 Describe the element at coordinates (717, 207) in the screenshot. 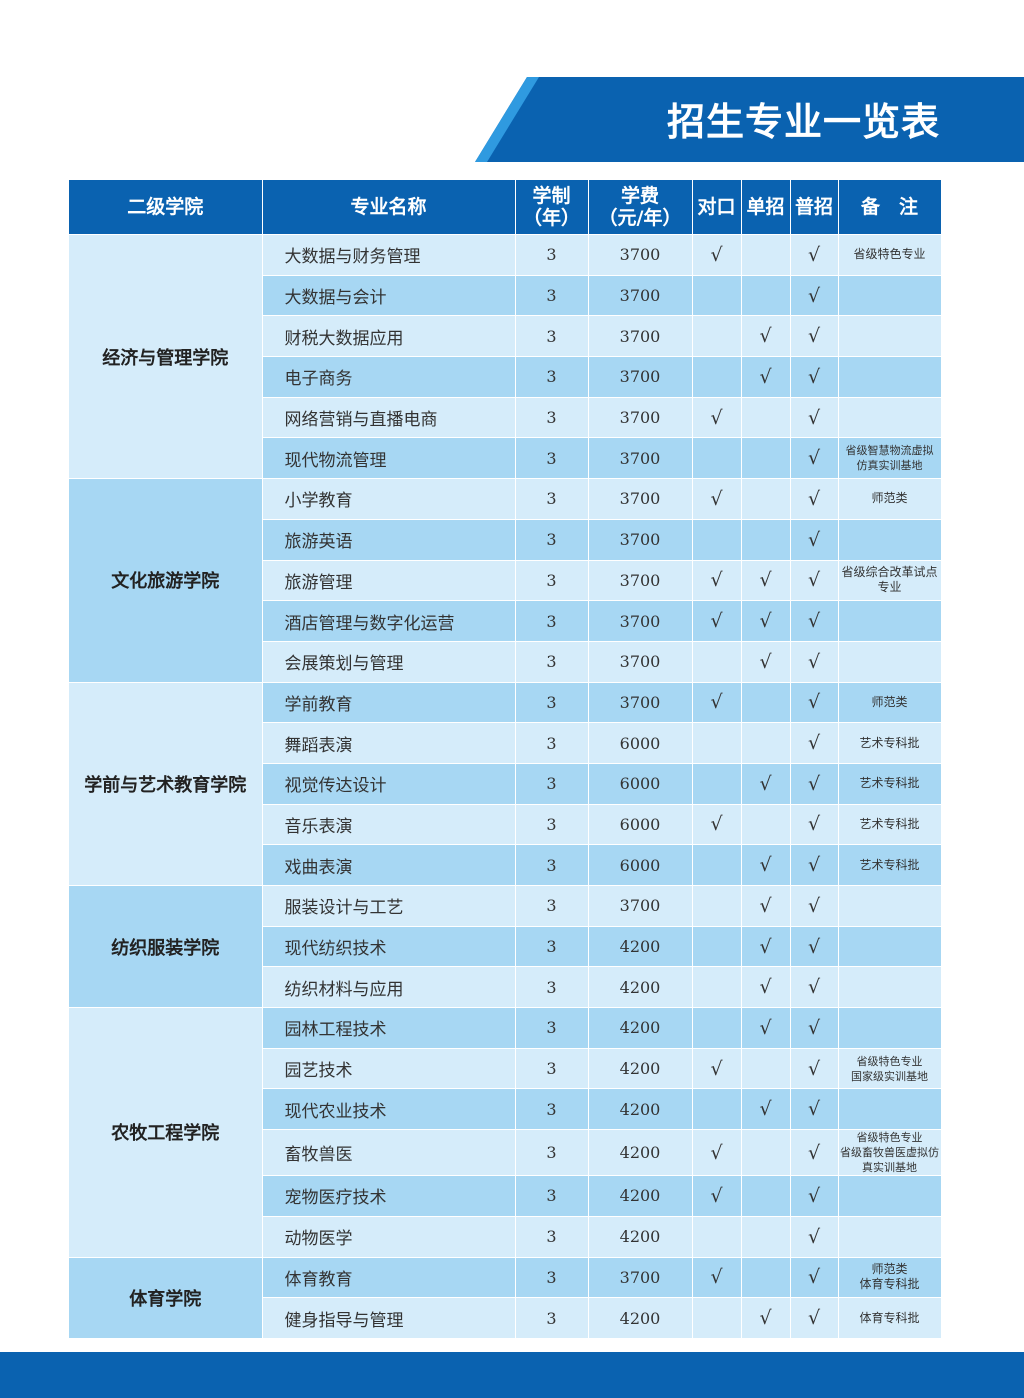

I see `col-duikou-header: 对口` at that location.